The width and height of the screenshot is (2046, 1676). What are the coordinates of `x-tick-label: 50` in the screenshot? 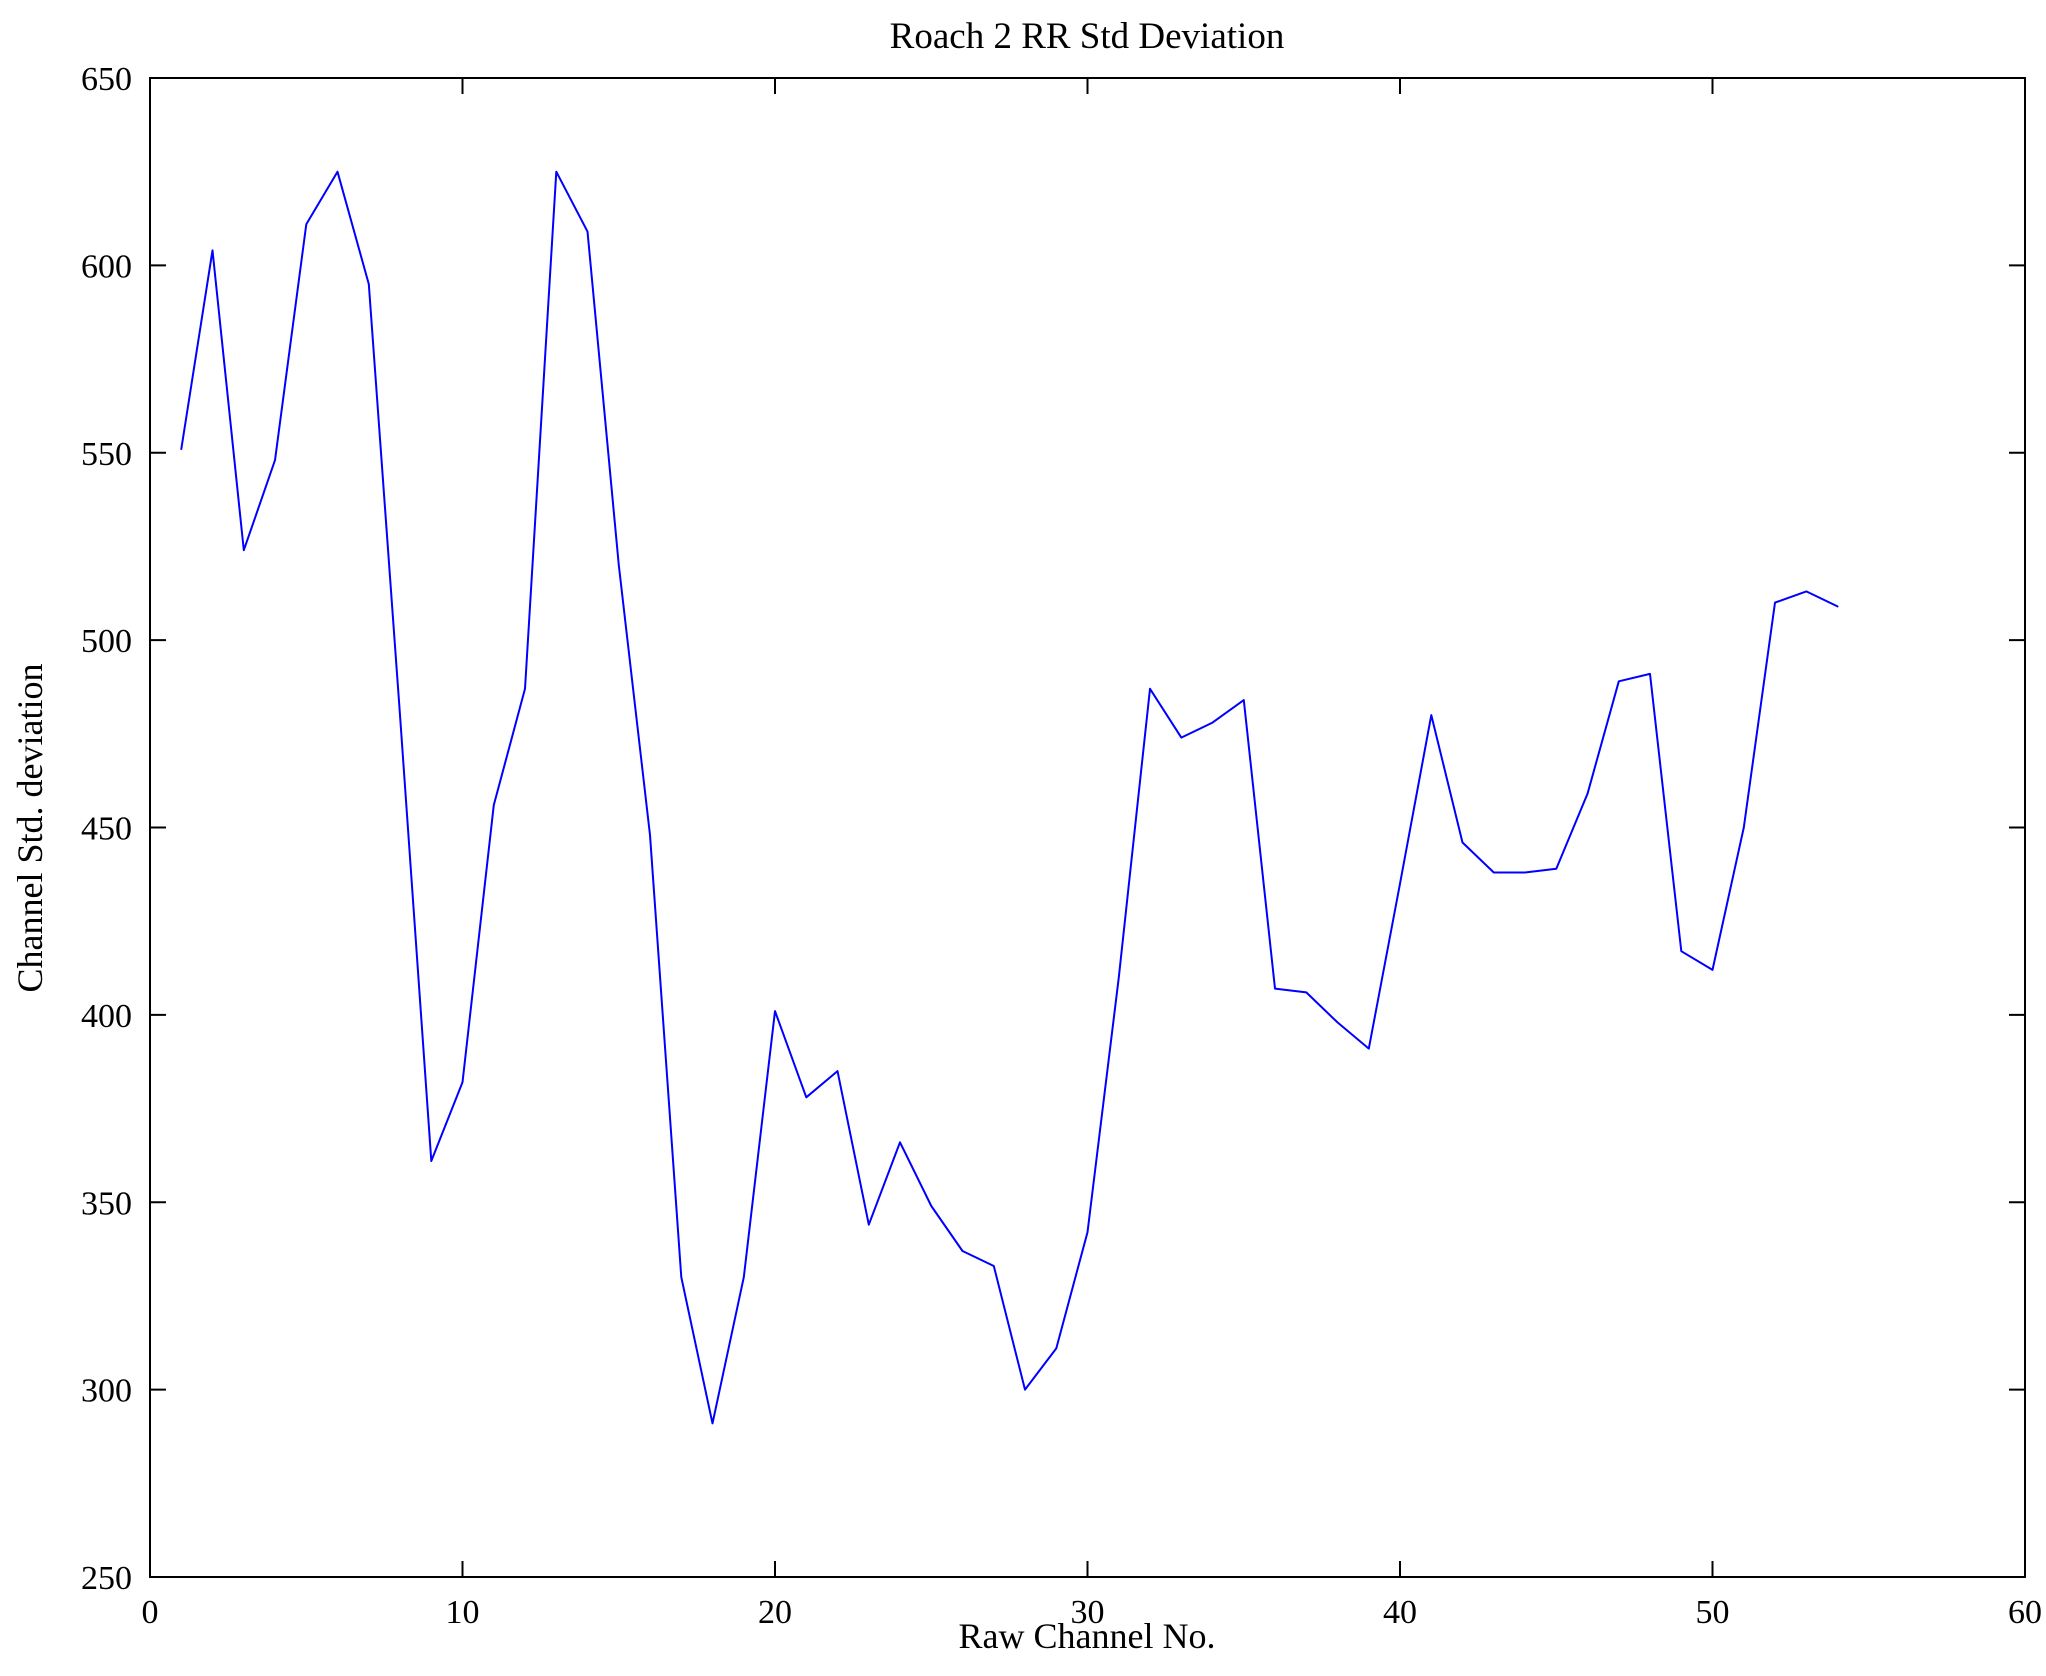 It's located at (1713, 1612).